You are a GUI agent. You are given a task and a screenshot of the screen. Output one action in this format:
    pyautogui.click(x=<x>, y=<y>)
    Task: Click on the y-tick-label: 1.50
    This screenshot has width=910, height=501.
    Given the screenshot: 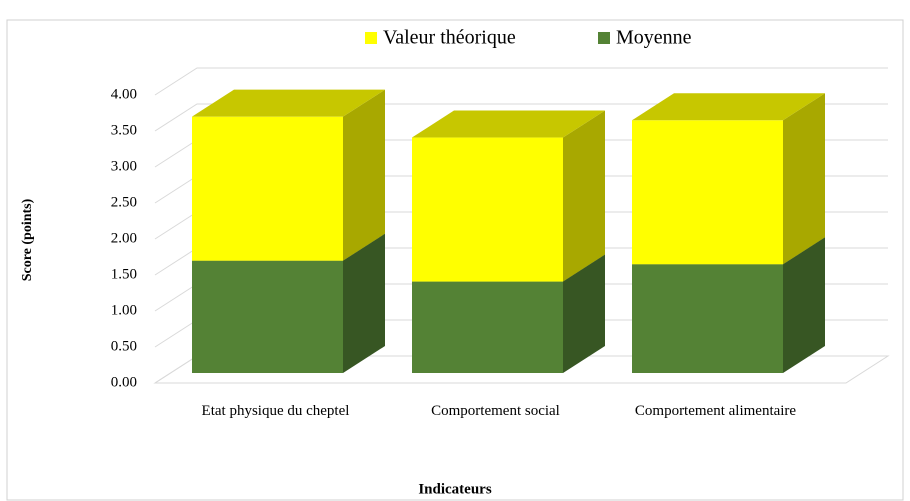 What is the action you would take?
    pyautogui.click(x=124, y=274)
    